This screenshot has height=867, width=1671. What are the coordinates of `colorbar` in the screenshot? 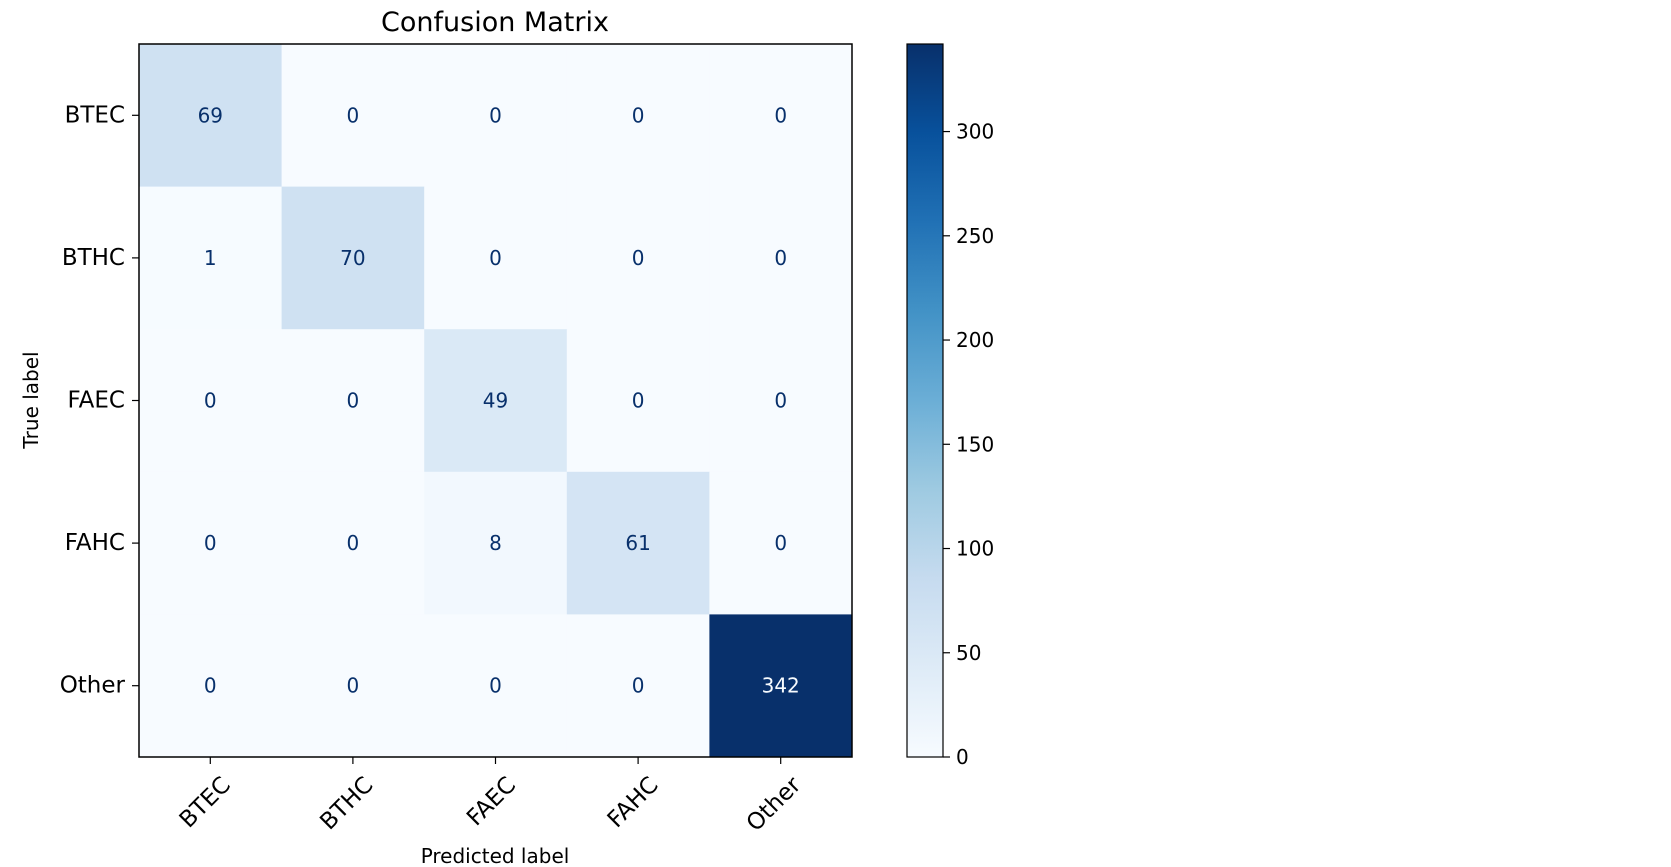 It's located at (925, 400).